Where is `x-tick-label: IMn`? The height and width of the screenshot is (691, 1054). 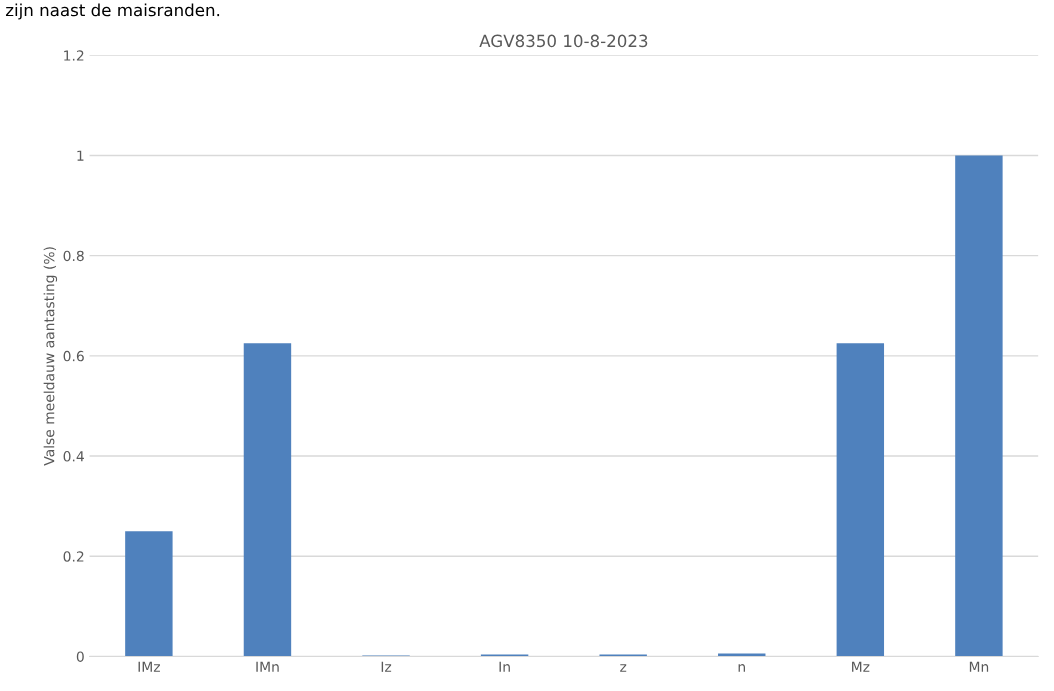 x-tick-label: IMn is located at coordinates (267, 666).